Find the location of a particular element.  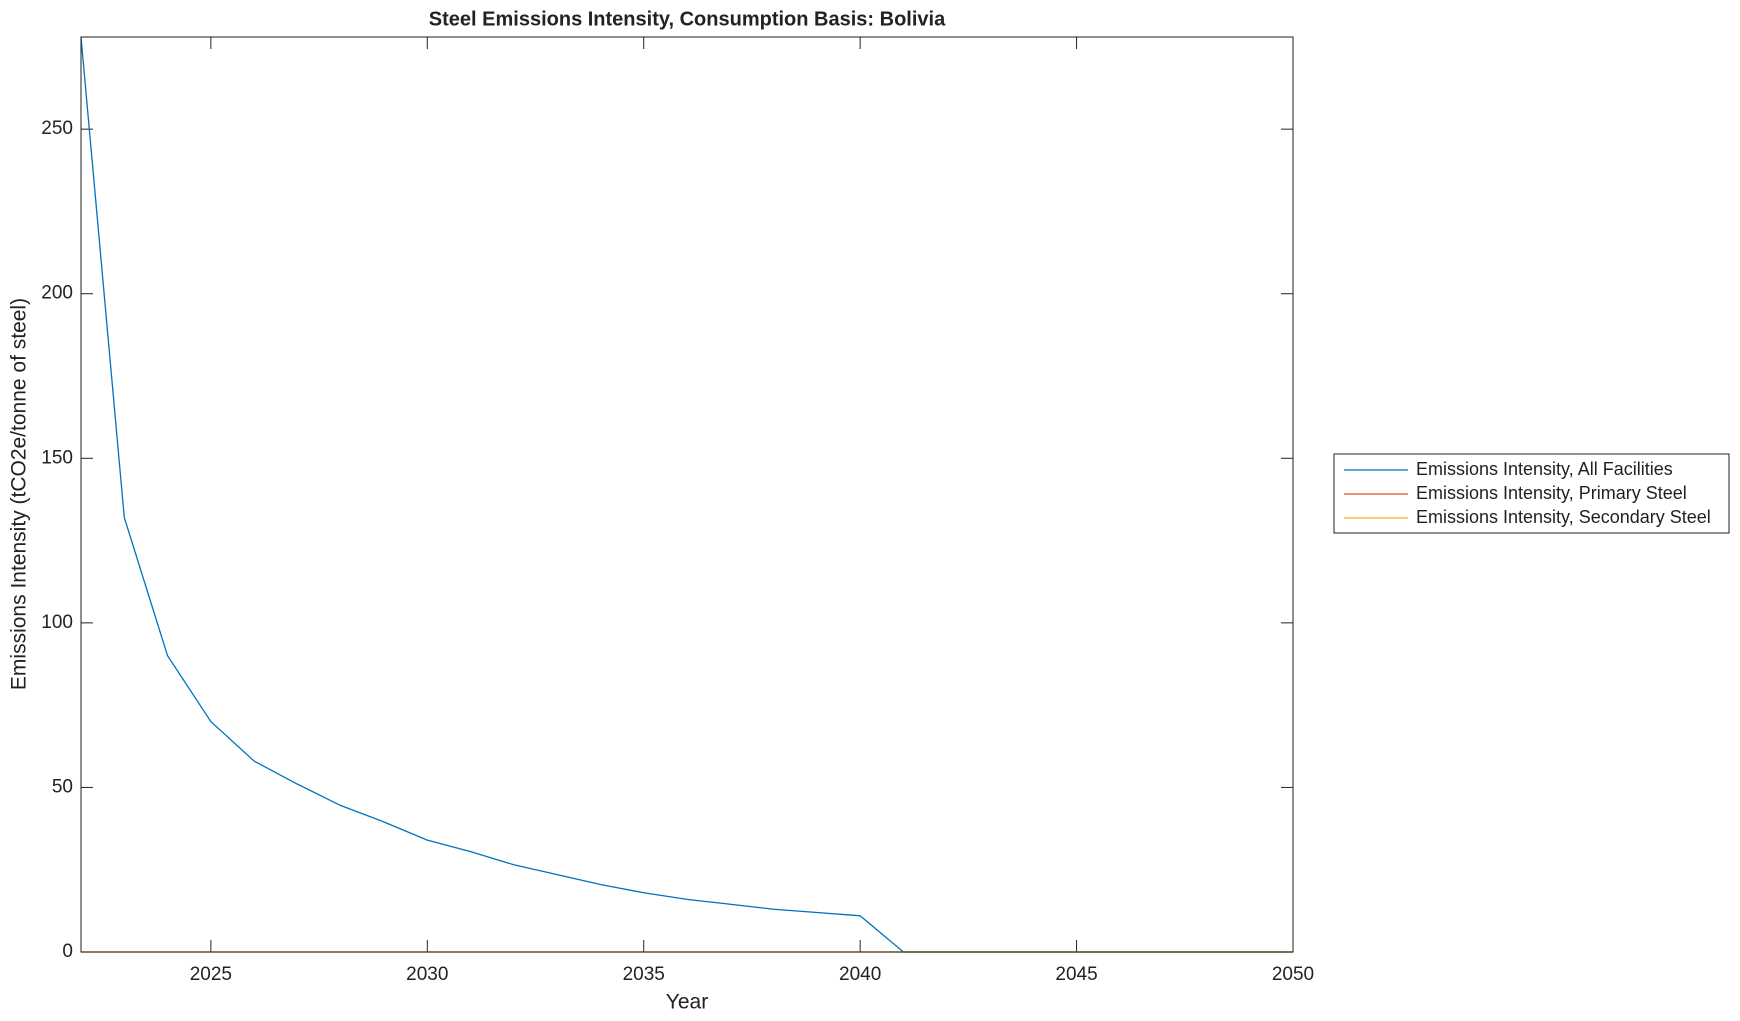

x-tick-label: 2050 is located at coordinates (1293, 974).